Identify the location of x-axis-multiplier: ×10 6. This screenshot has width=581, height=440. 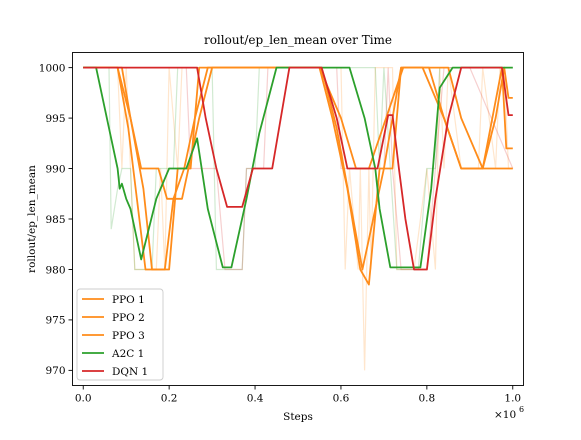
(509, 413).